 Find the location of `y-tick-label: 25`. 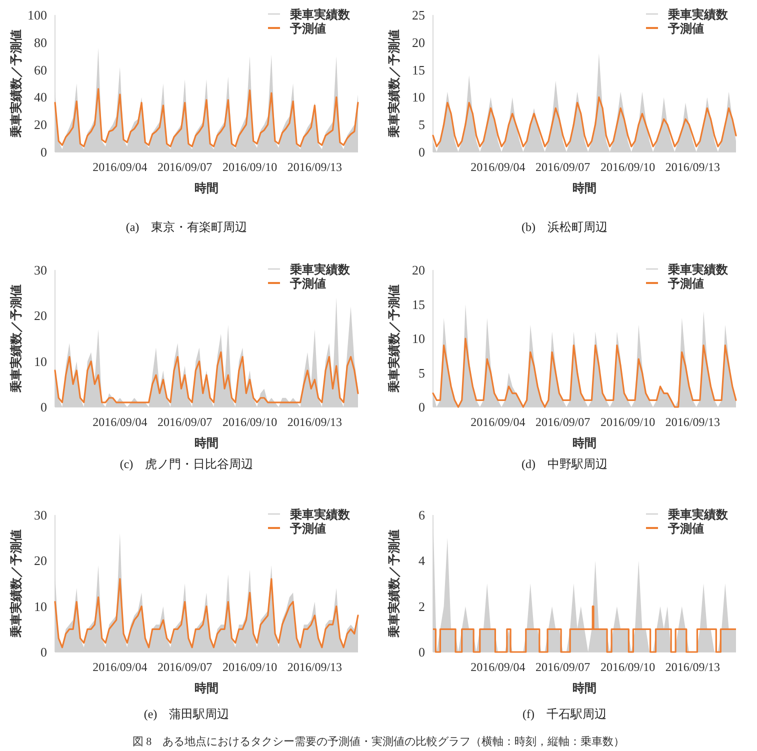

y-tick-label: 25 is located at coordinates (418, 15).